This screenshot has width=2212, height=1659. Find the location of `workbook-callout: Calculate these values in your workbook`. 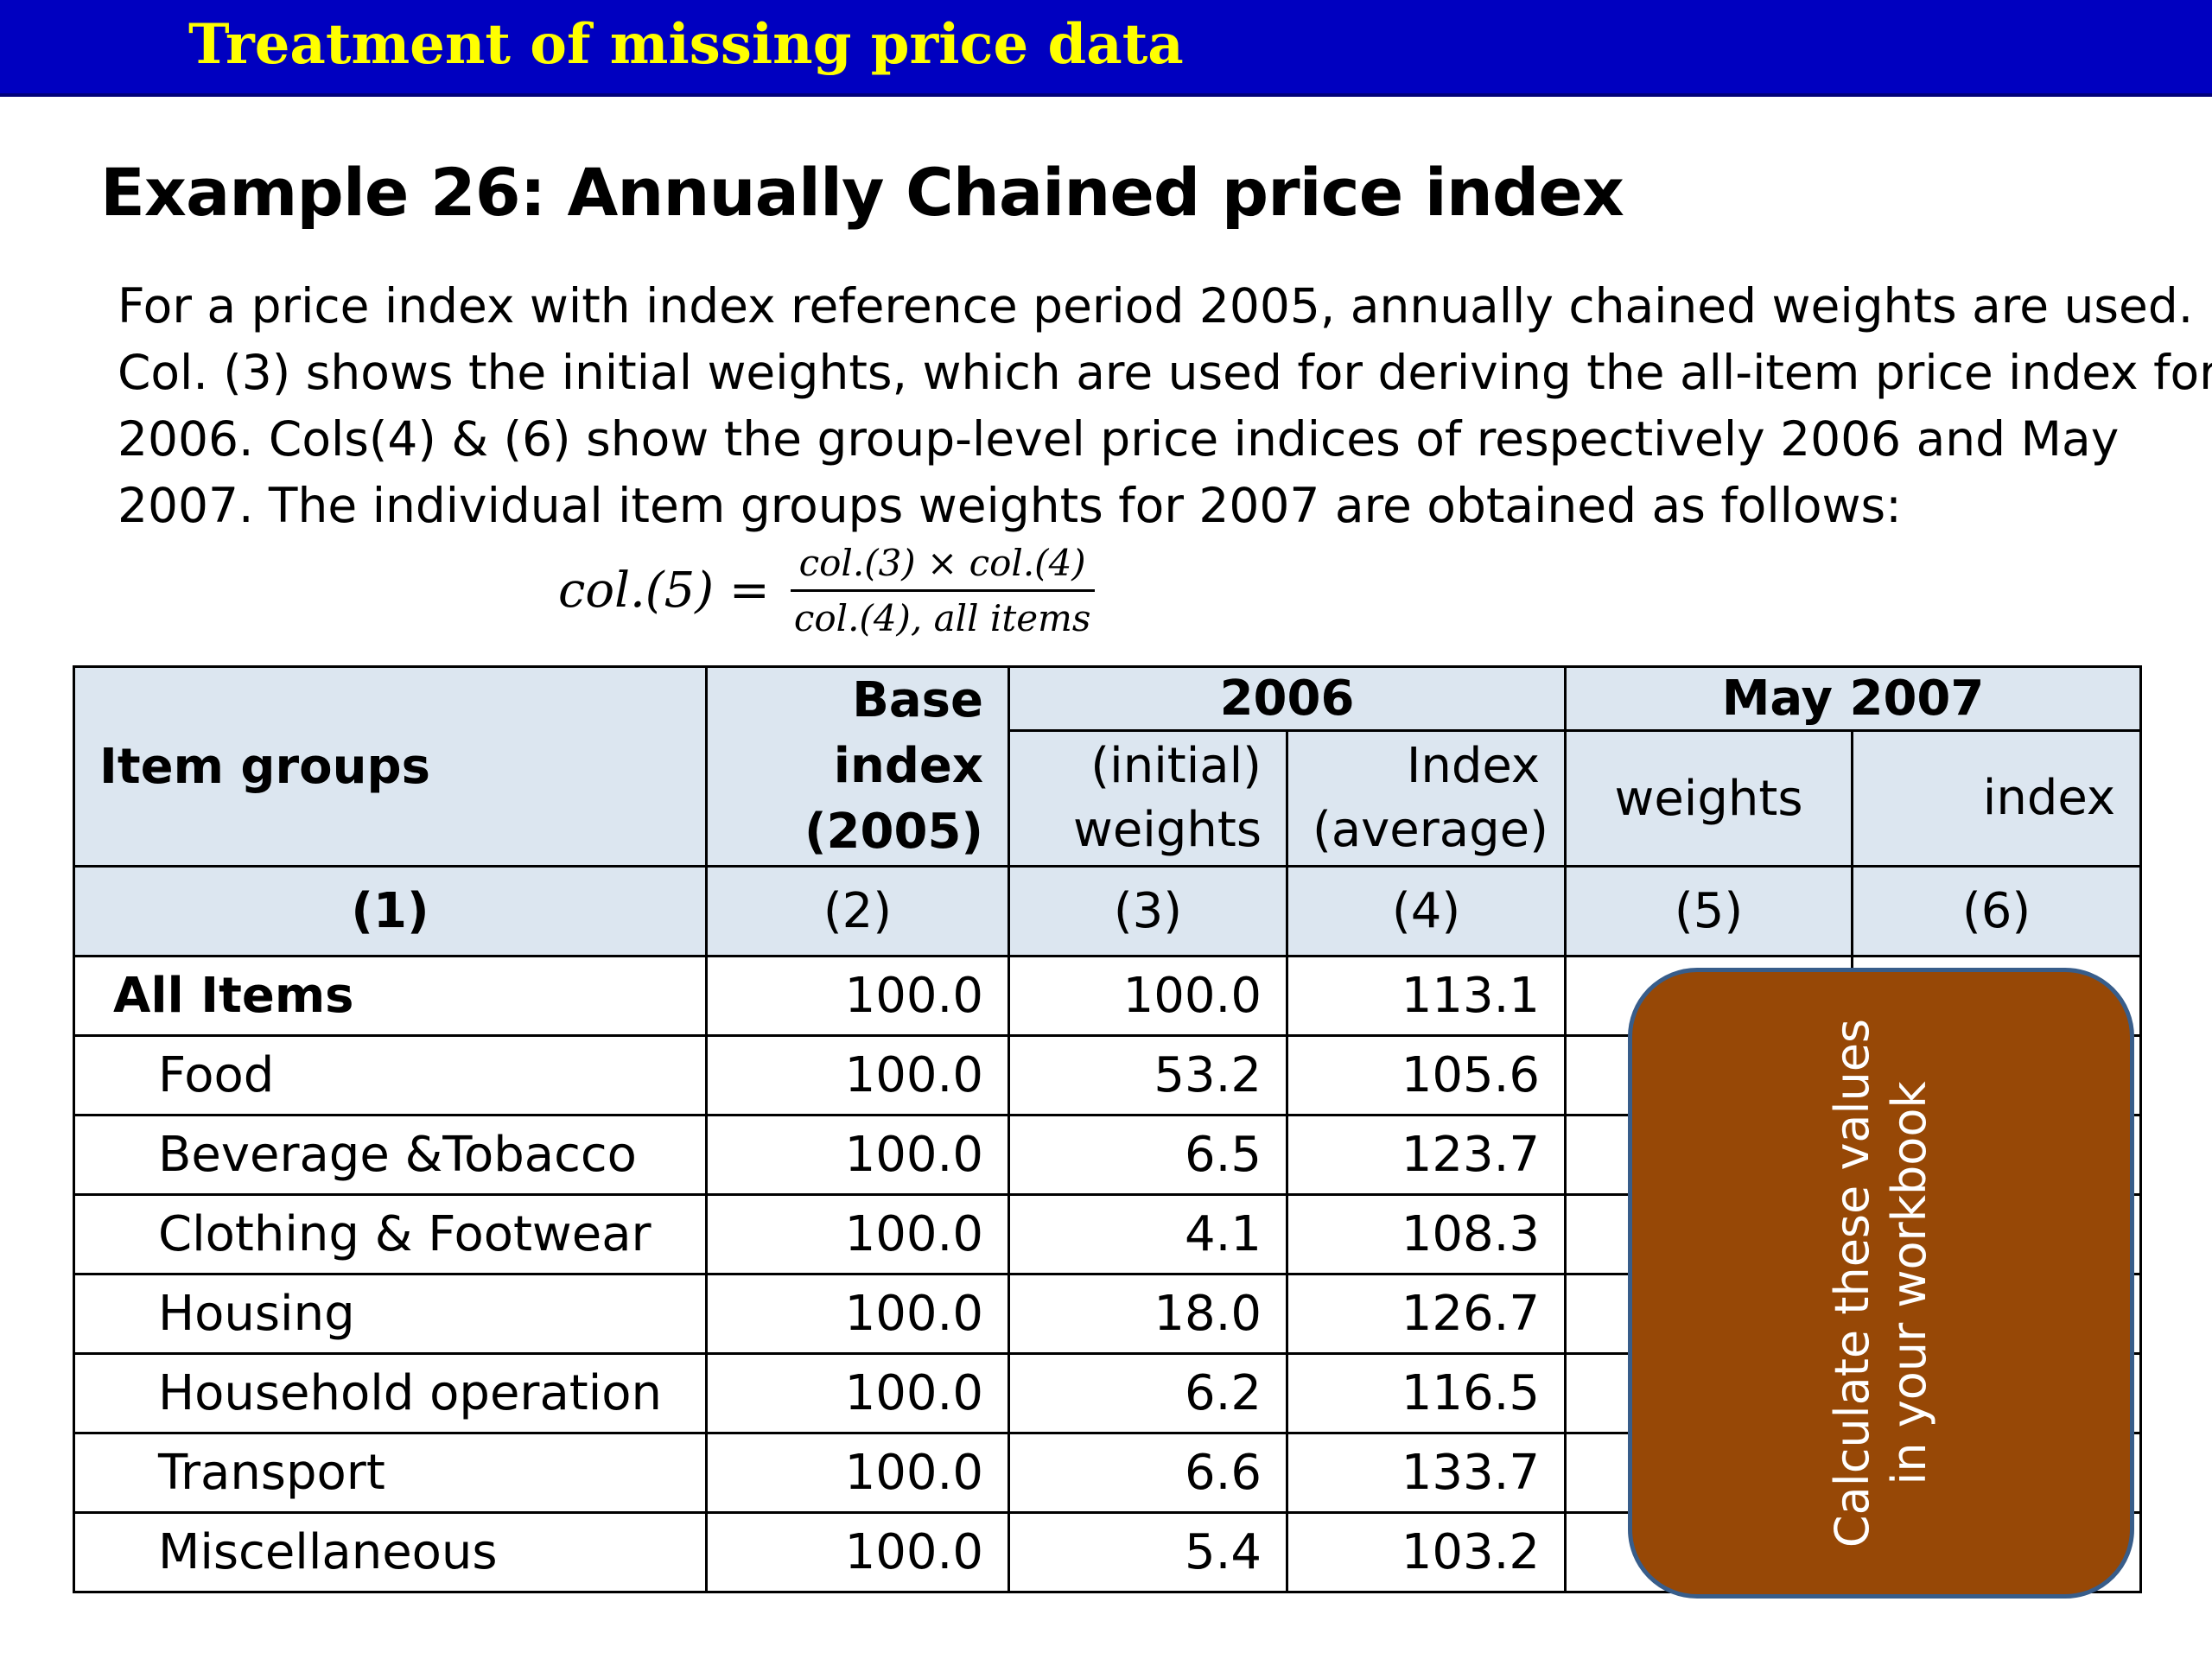

workbook-callout: Calculate these values in your workbook is located at coordinates (1881, 1283).